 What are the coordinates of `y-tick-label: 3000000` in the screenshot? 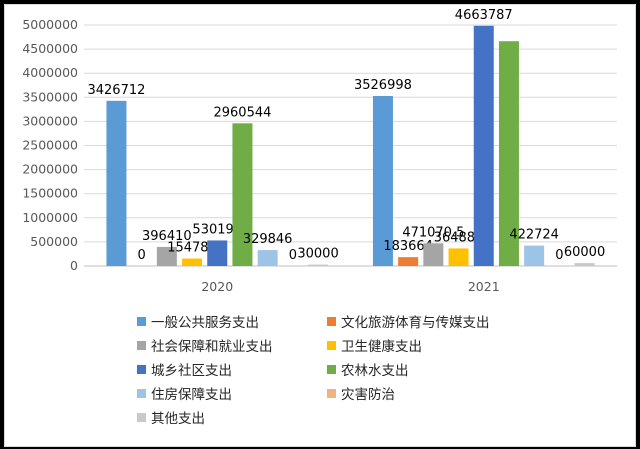 It's located at (50, 120).